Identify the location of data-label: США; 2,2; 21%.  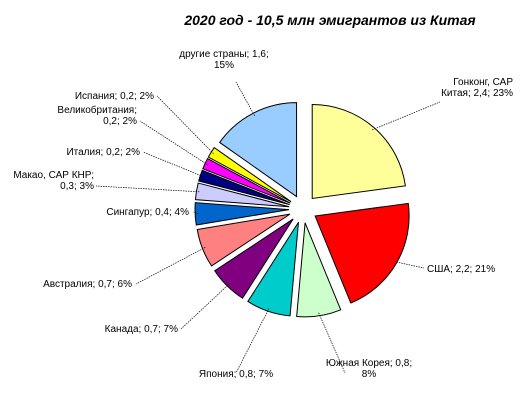
(461, 269).